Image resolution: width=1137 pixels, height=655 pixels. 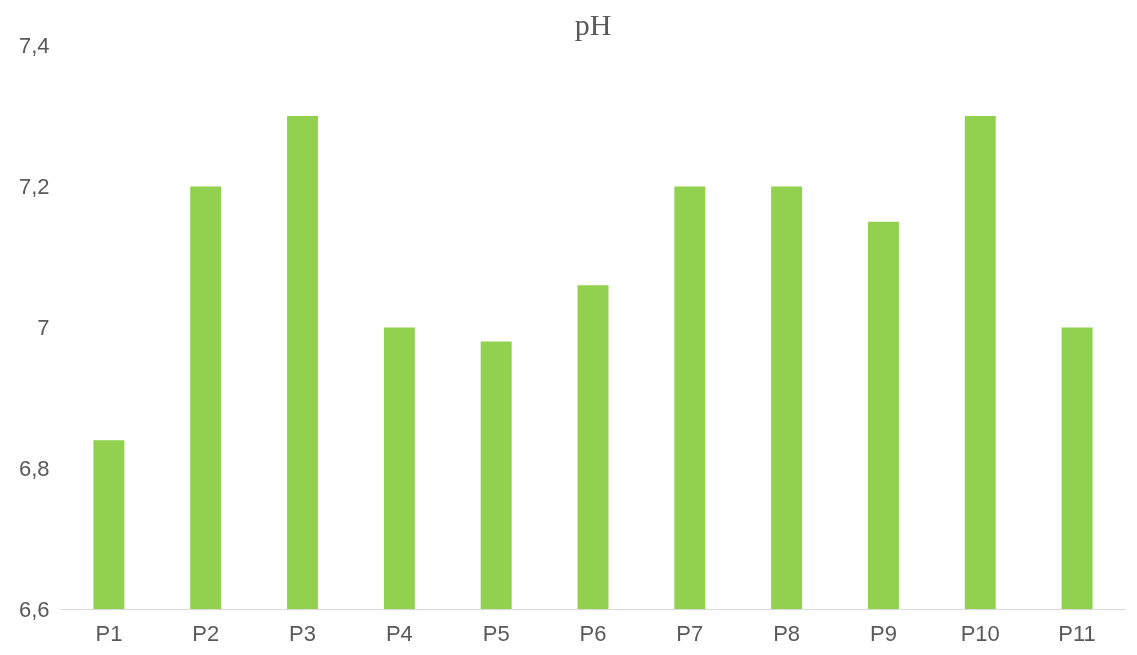 I want to click on x-tick-label: P1, so click(x=109, y=633).